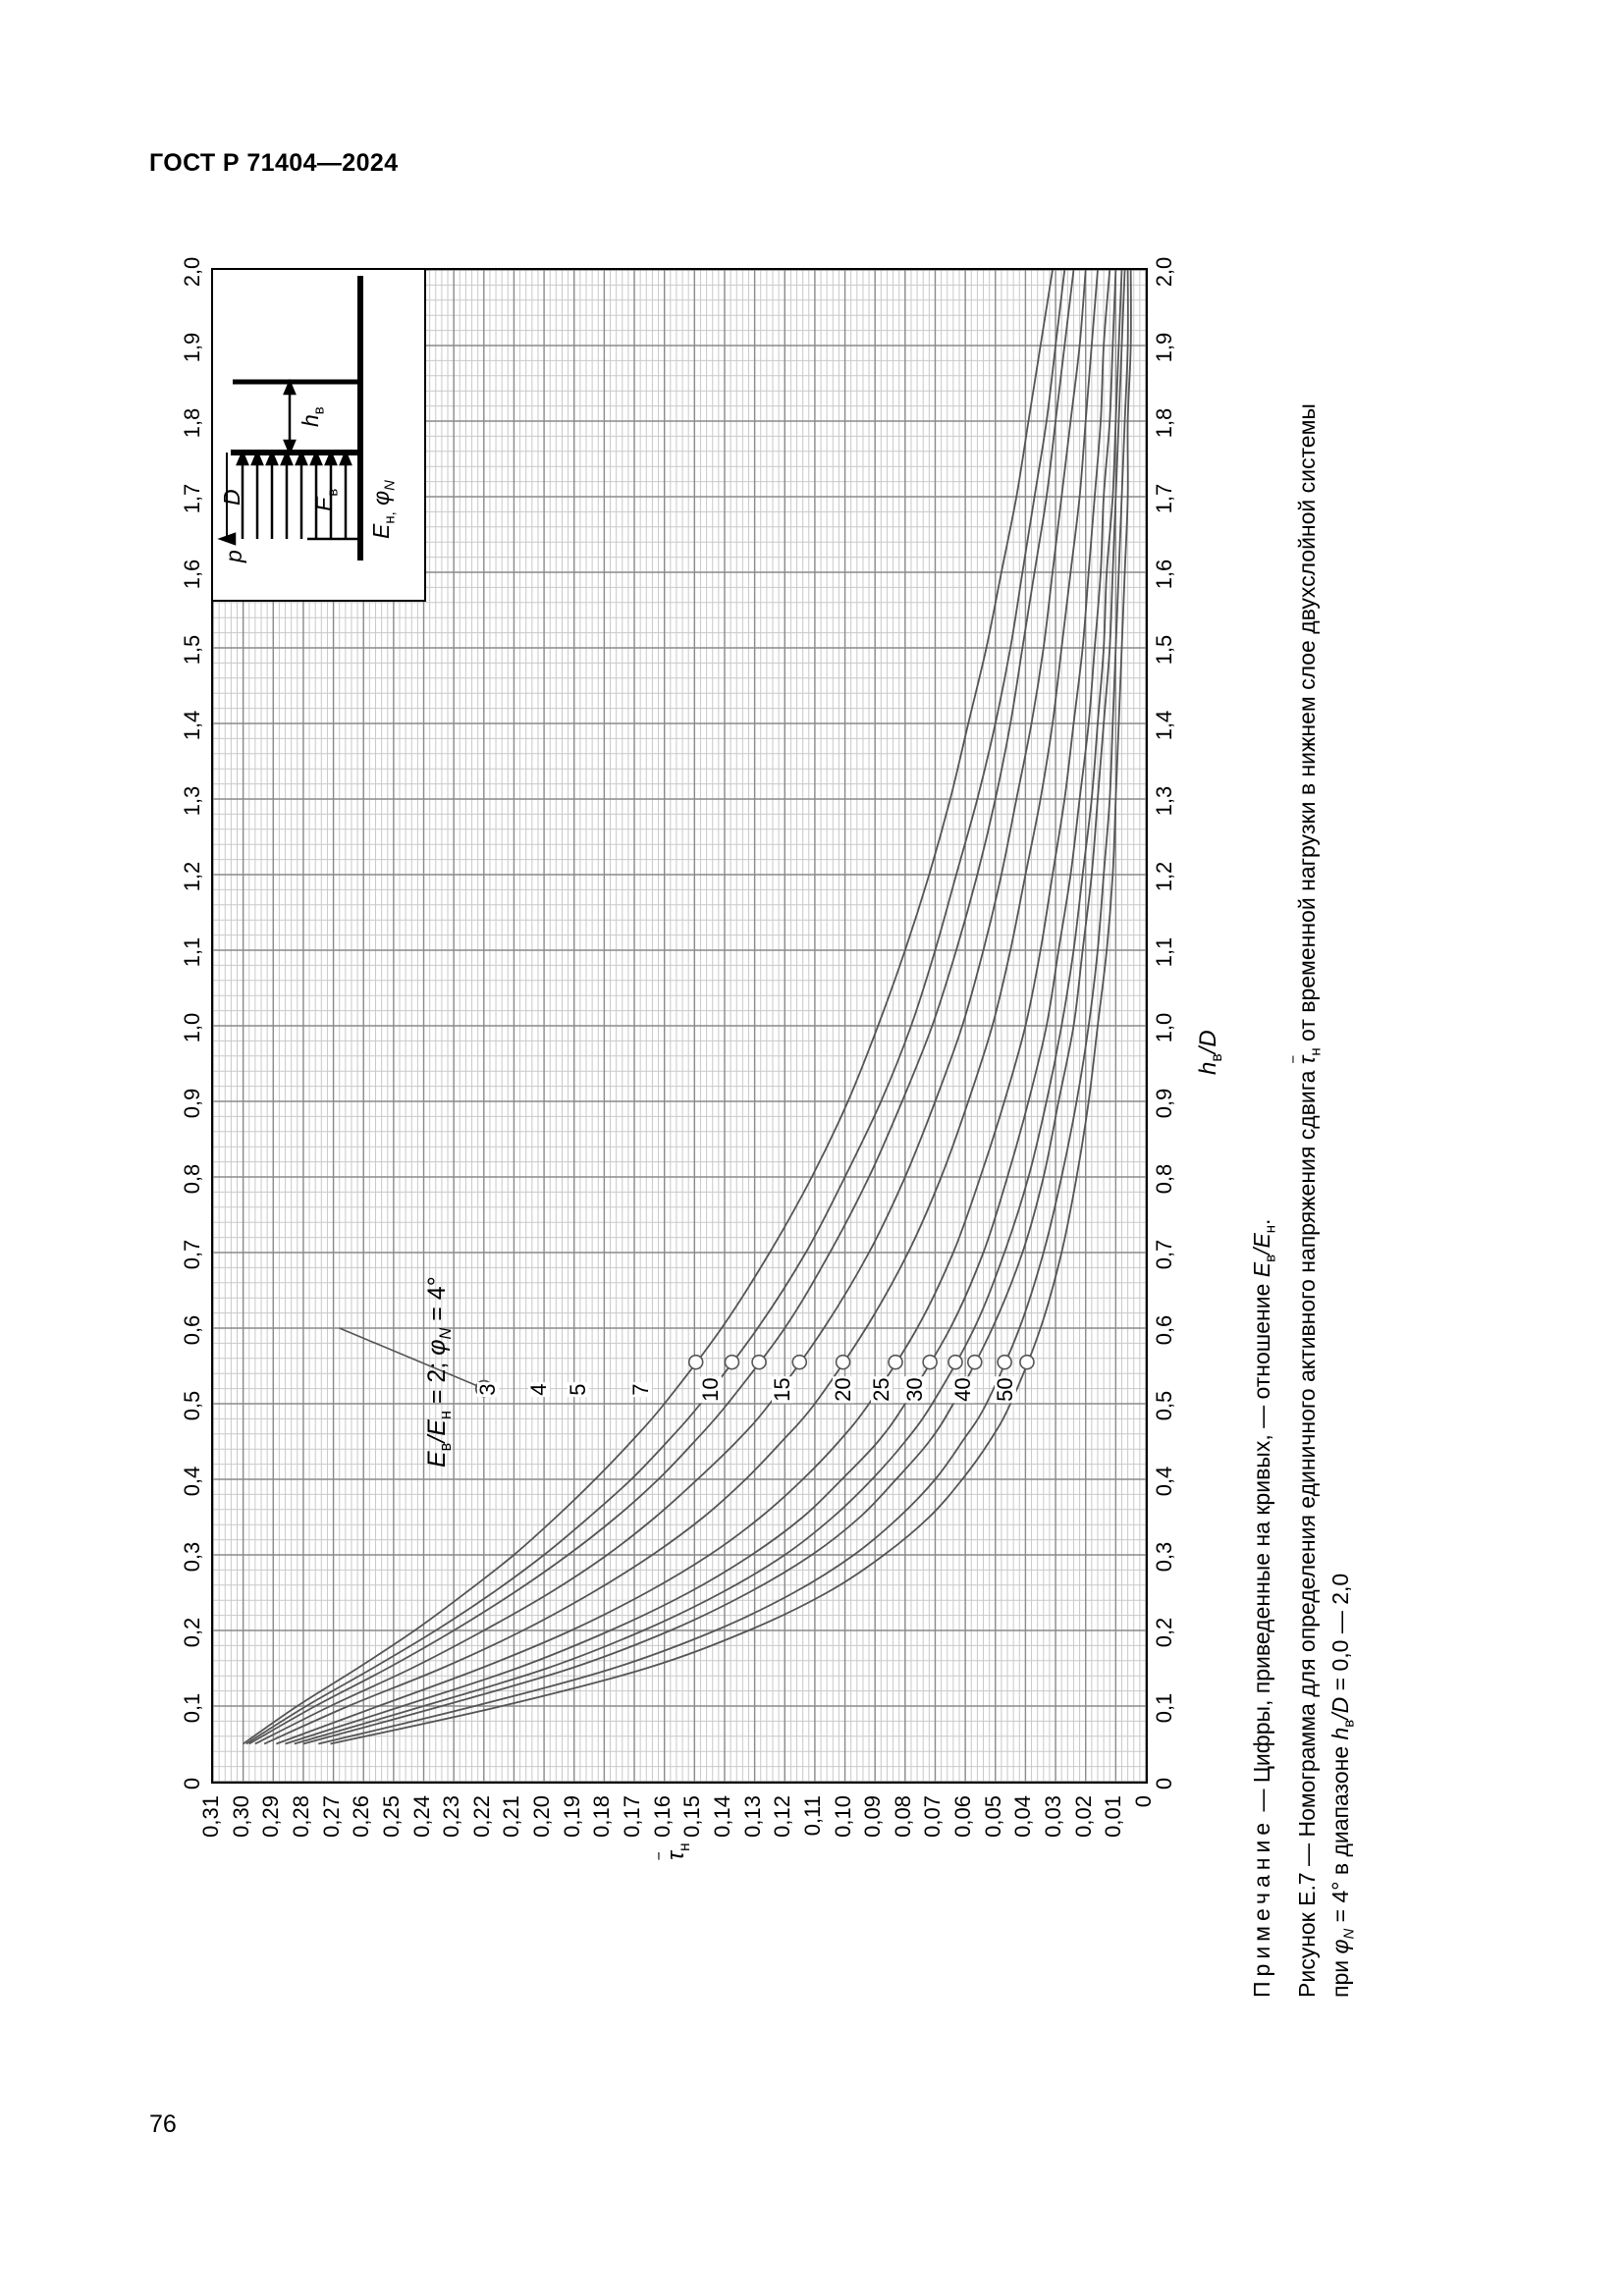 The width and height of the screenshot is (1624, 2296). Describe the element at coordinates (692, 1817) in the screenshot. I see `y-tick-label: 0,15` at that location.